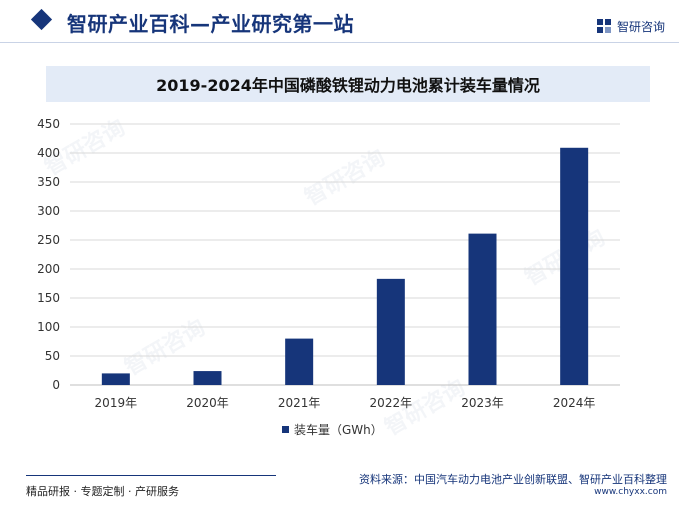  What do you see at coordinates (102, 491) in the screenshot?
I see `footer-tagline: 精品研报 · 专题定制 · 产研服务` at bounding box center [102, 491].